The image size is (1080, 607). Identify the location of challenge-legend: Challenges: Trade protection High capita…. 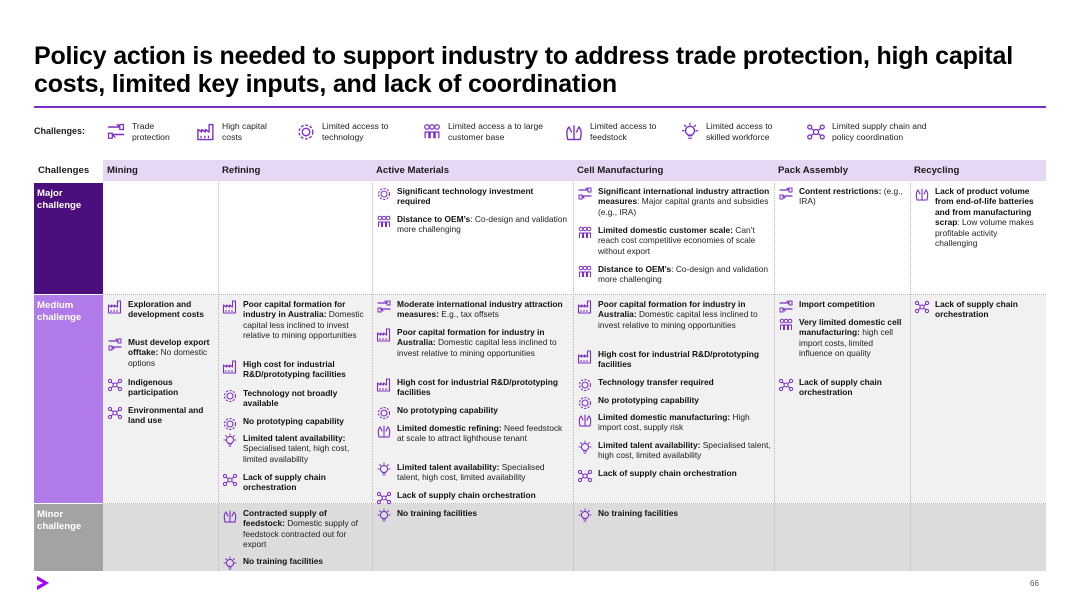
(540, 135).